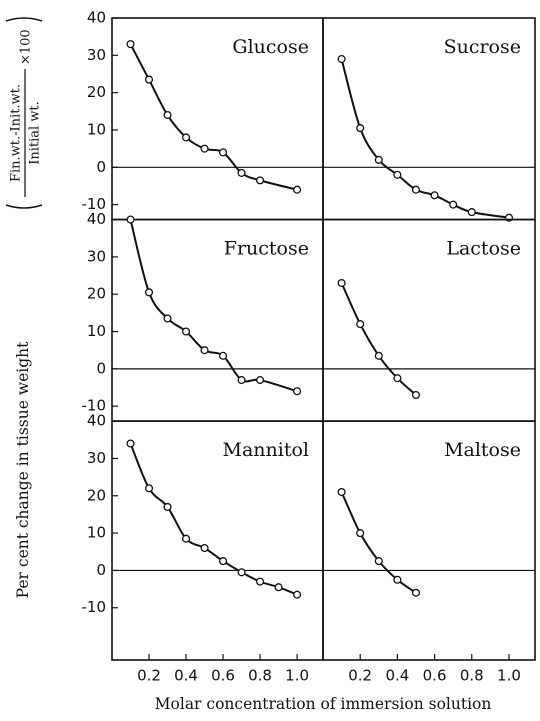  I want to click on panel-title: Mannitol, so click(266, 450).